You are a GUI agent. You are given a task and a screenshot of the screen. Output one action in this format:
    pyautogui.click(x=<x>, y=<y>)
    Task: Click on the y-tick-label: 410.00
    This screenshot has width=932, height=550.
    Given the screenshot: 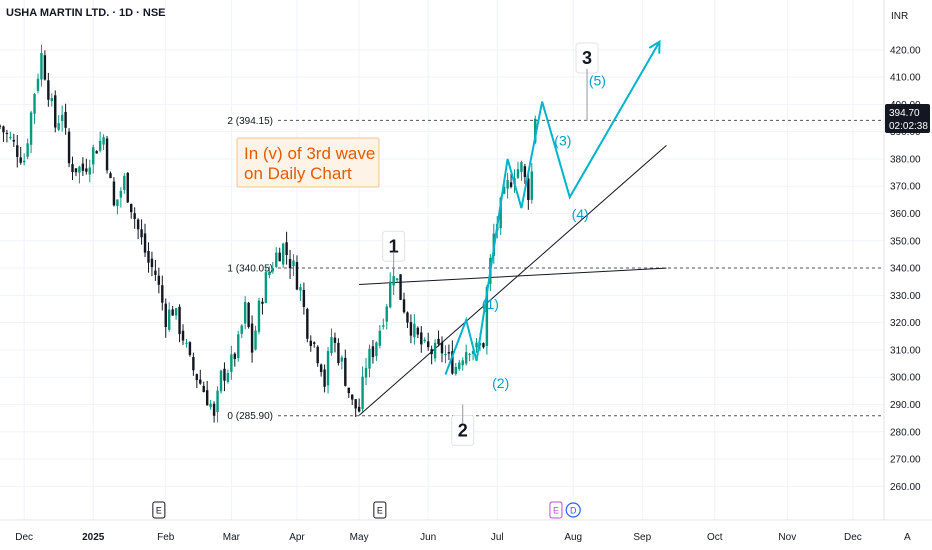 What is the action you would take?
    pyautogui.click(x=905, y=78)
    